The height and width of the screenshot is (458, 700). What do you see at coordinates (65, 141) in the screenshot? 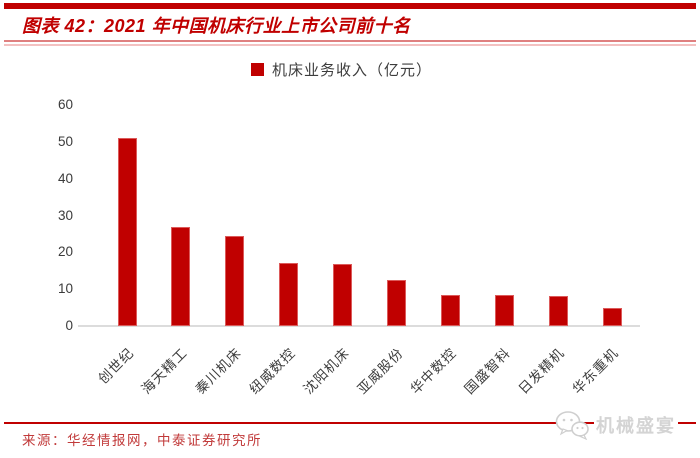
I see `y-axis-tick-label: 50` at bounding box center [65, 141].